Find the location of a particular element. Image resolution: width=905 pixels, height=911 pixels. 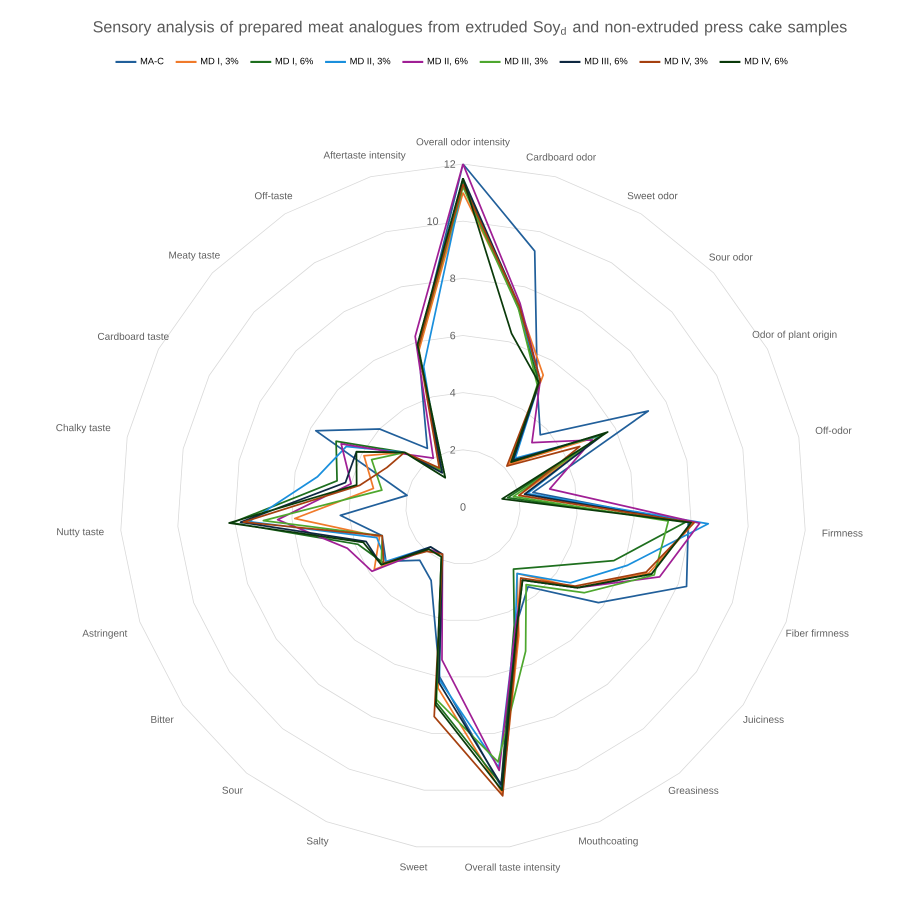

y-tick-label: 10 is located at coordinates (432, 221).